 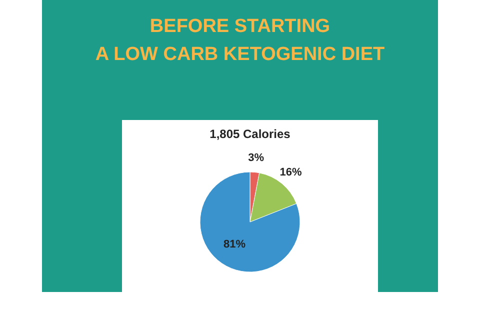 What do you see at coordinates (250, 134) in the screenshot?
I see `chart-subtitle: 1,805 Calories` at bounding box center [250, 134].